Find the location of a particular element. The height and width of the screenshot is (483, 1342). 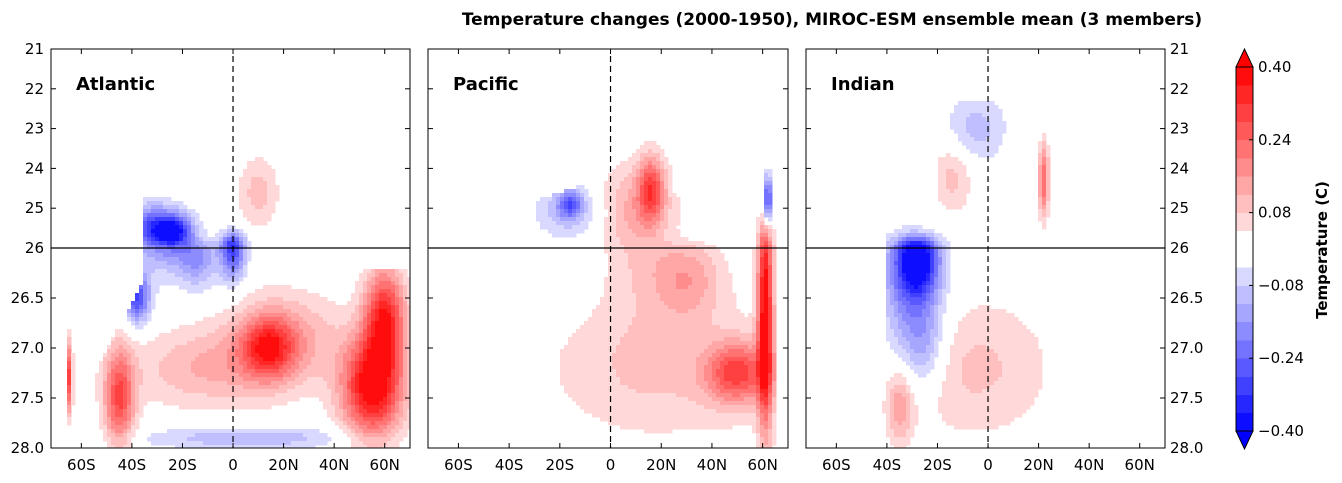

colorbar: −0.40 −0.24 −0.08 0.08 0.24 0.40 is located at coordinates (1269, 249).